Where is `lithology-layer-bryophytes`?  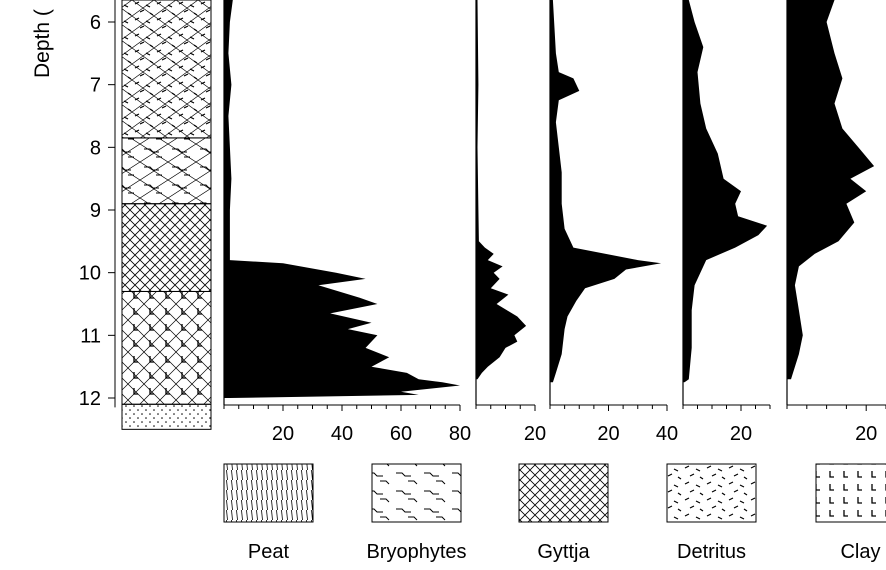
lithology-layer-bryophytes is located at coordinates (166, 171).